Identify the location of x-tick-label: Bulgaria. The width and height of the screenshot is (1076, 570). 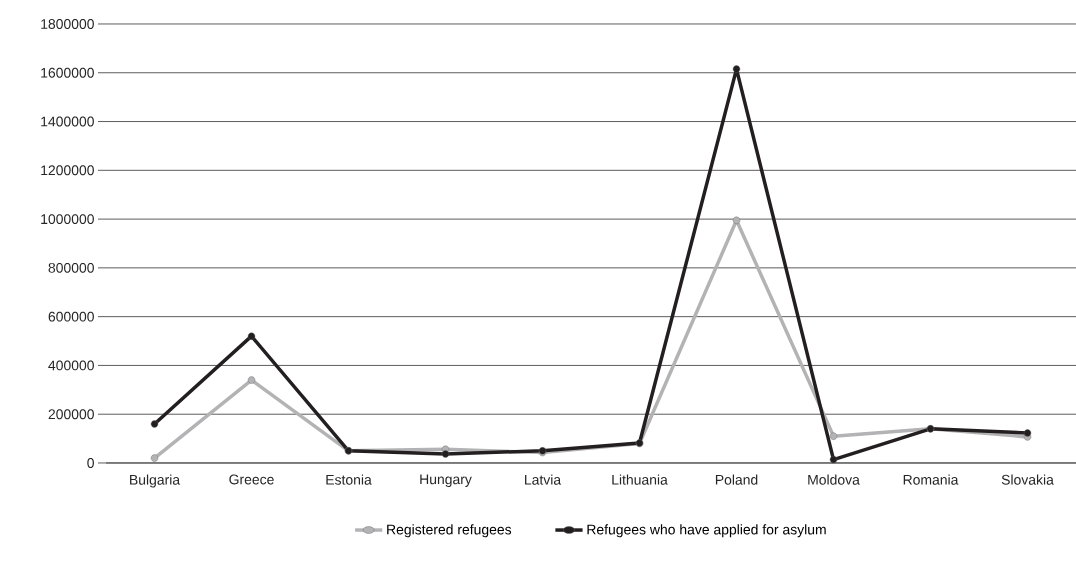
(155, 481).